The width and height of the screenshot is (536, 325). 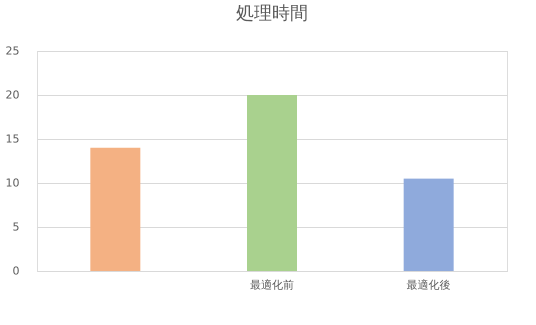 What do you see at coordinates (428, 285) in the screenshot?
I see `x-tick-label: 最適化後` at bounding box center [428, 285].